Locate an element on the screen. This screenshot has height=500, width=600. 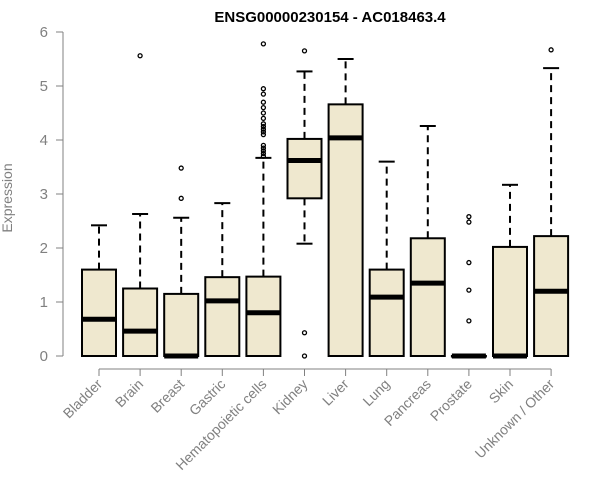
box-prostate is located at coordinates (468, 286).